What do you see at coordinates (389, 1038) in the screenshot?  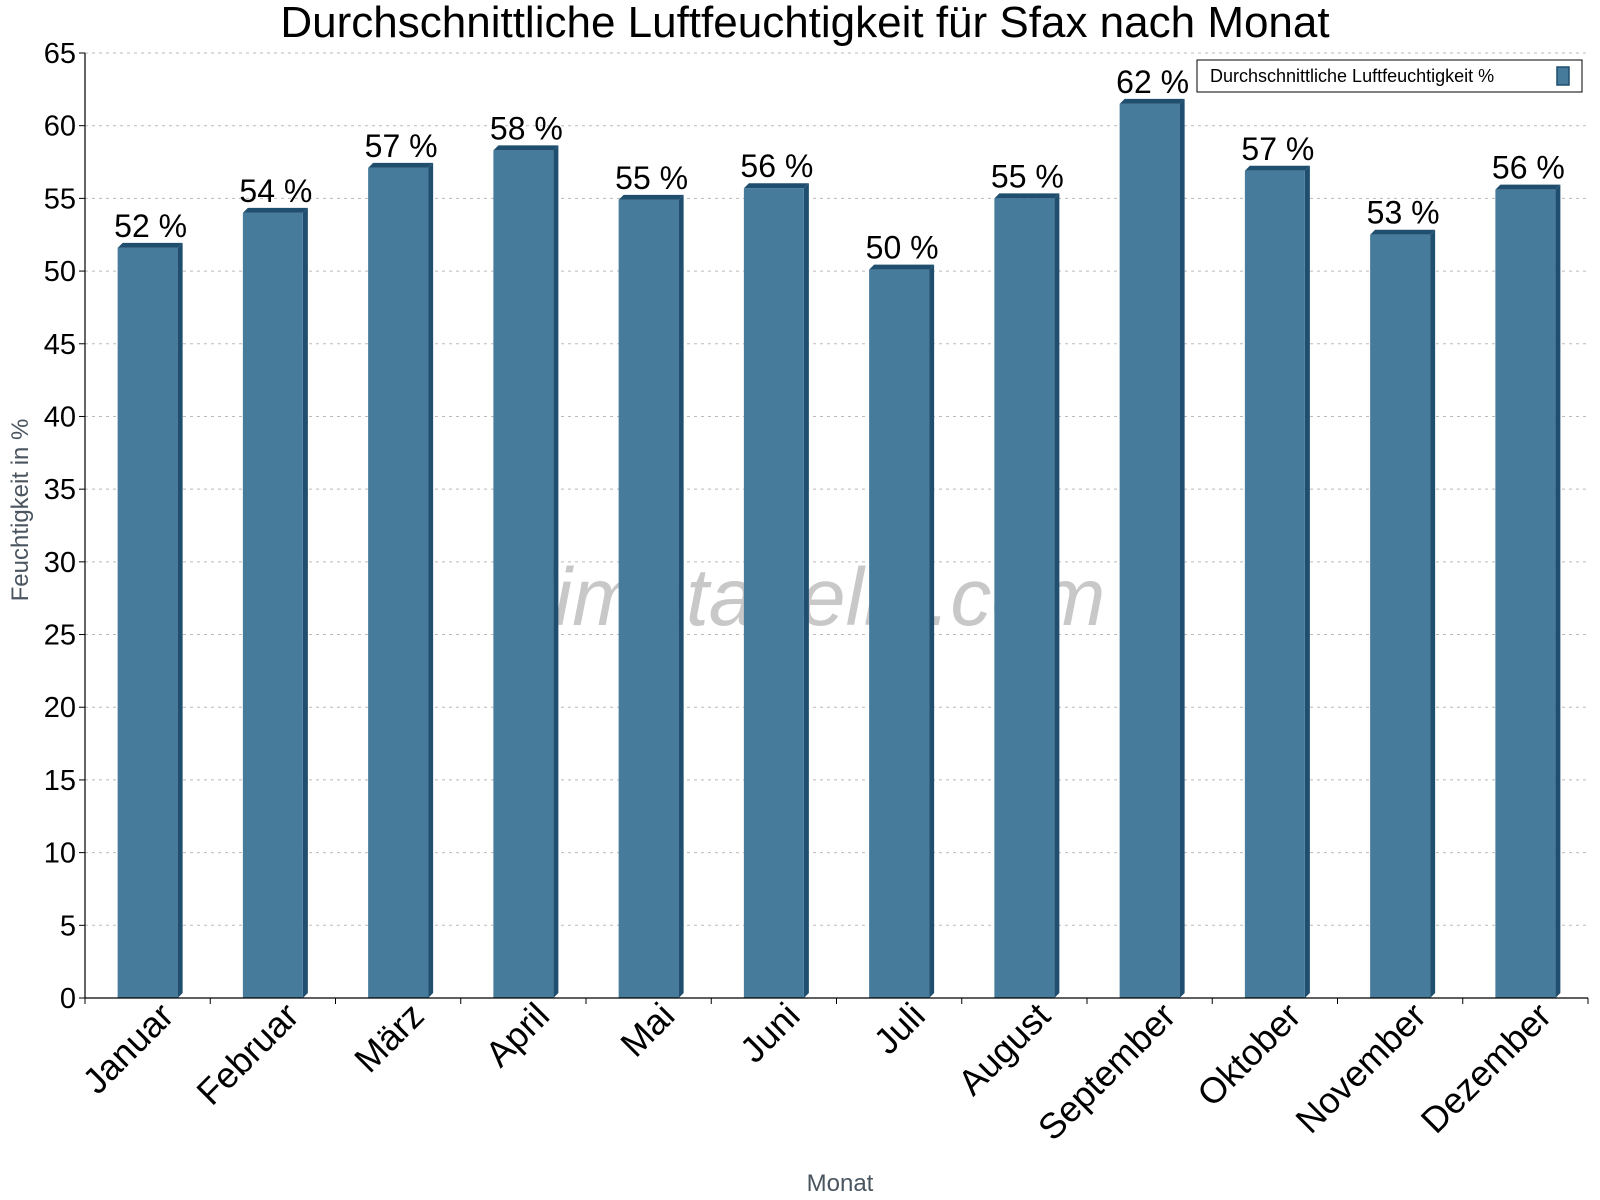 I see `x-tick-label: März` at bounding box center [389, 1038].